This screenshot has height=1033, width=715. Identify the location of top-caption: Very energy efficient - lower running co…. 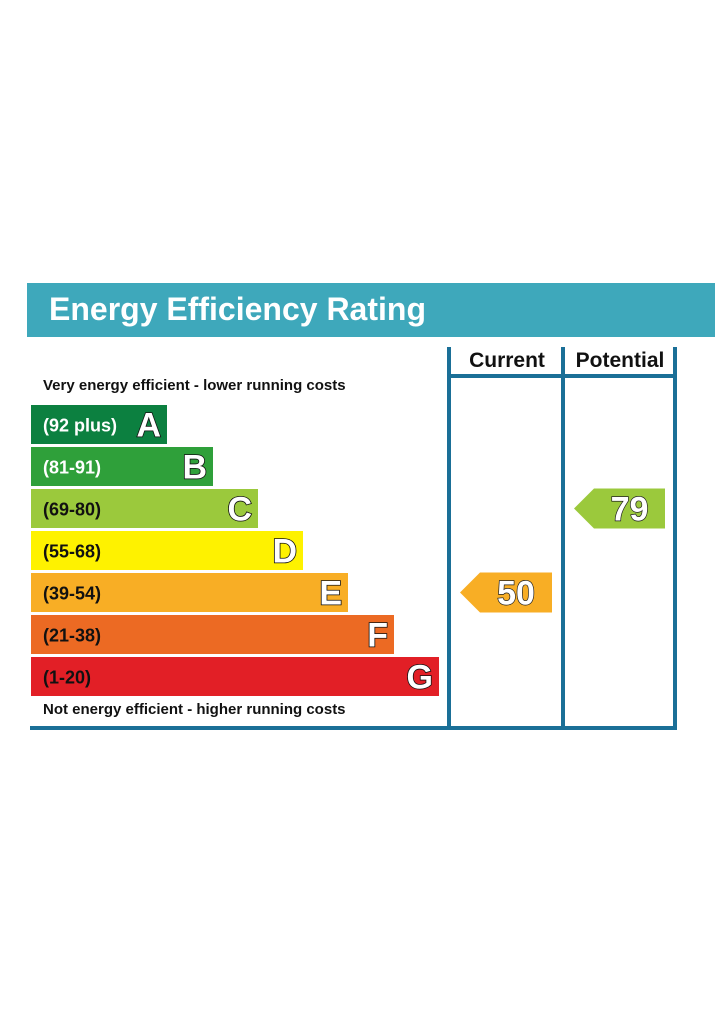
(194, 385).